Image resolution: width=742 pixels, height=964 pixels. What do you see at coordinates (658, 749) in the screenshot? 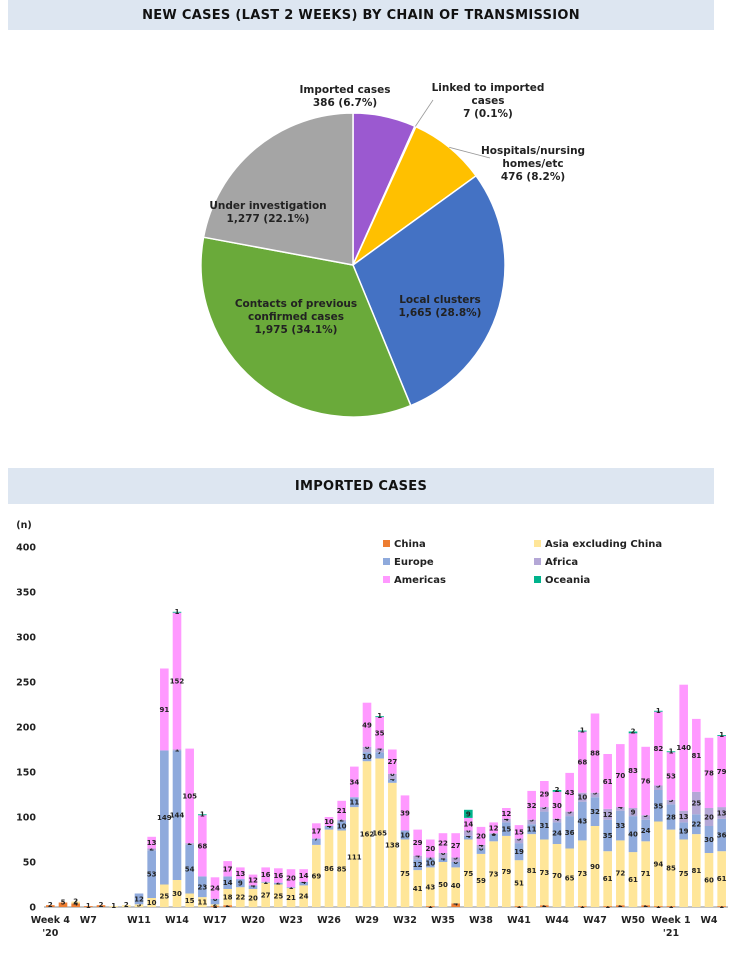
I see `bar-data-label: 82` at bounding box center [658, 749].